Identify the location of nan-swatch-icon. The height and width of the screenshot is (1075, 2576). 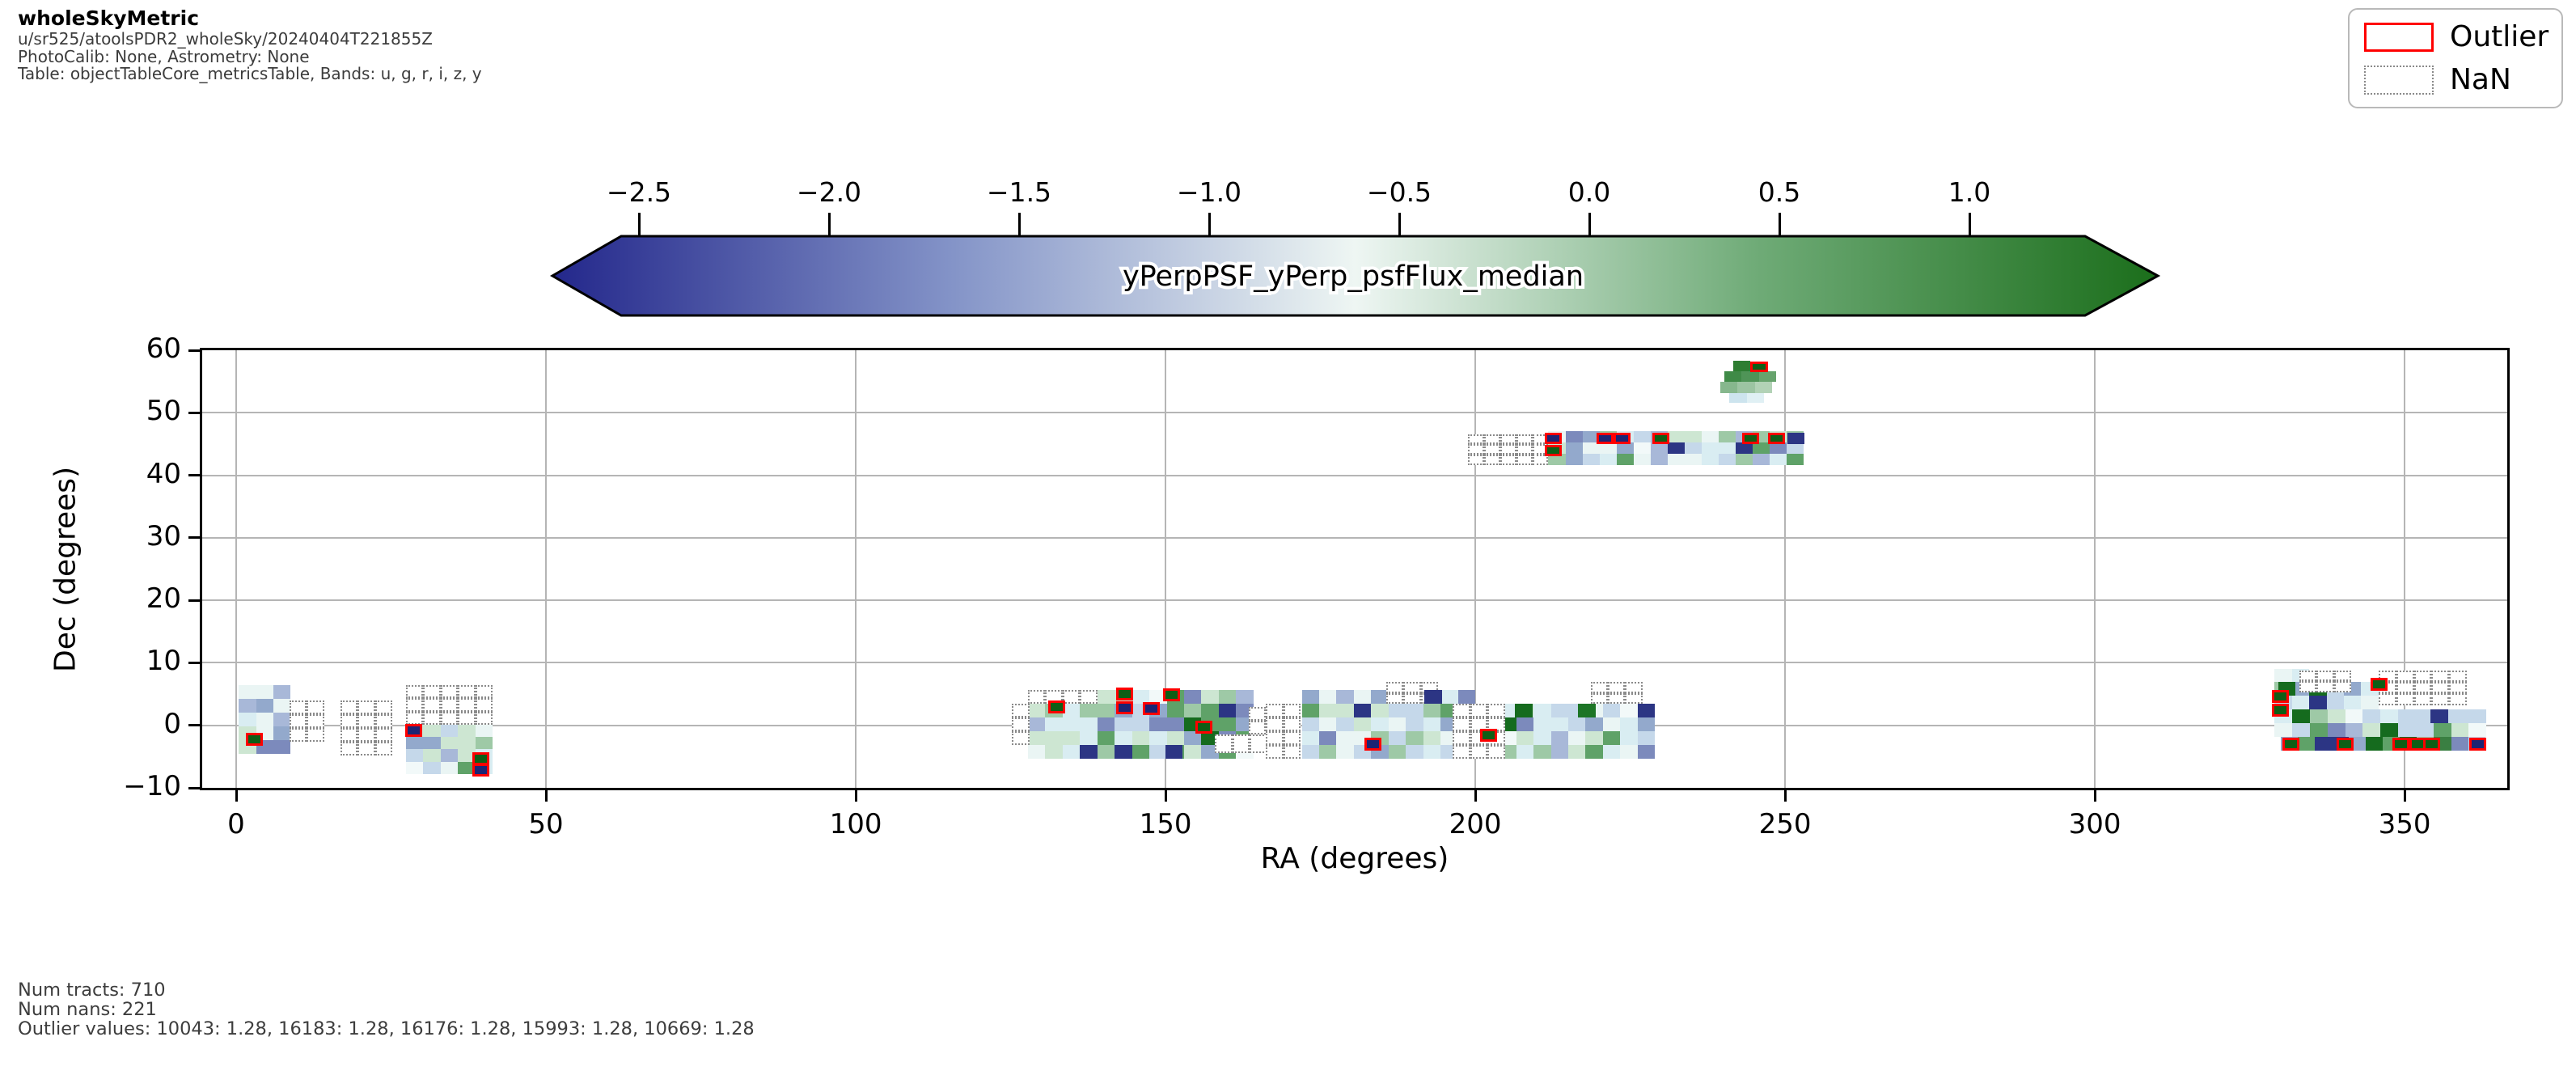
(2399, 80).